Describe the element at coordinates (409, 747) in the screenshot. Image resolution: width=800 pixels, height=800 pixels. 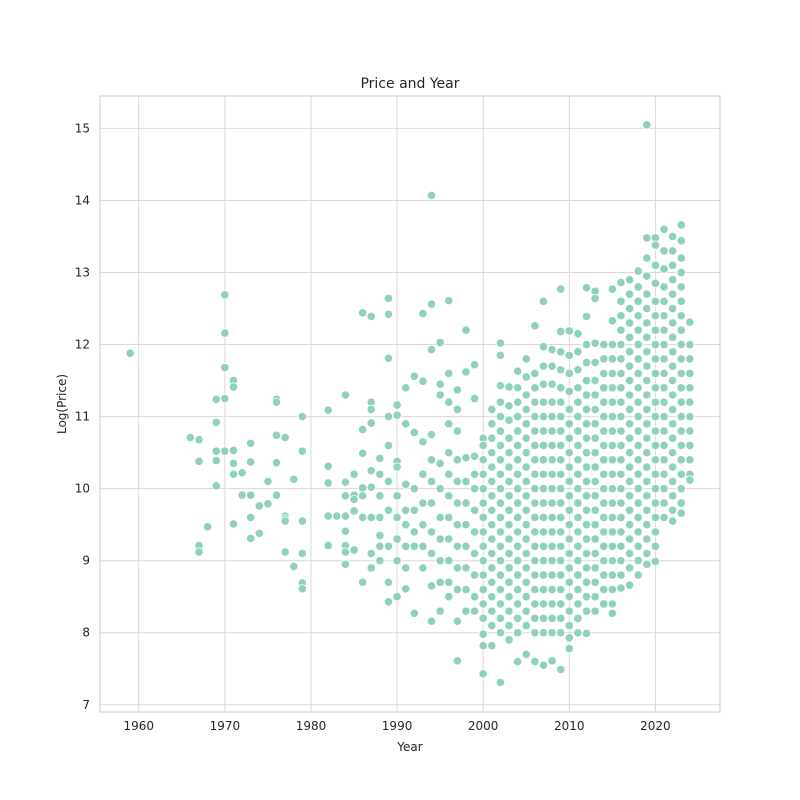
I see `x-axis-label: Year` at that location.